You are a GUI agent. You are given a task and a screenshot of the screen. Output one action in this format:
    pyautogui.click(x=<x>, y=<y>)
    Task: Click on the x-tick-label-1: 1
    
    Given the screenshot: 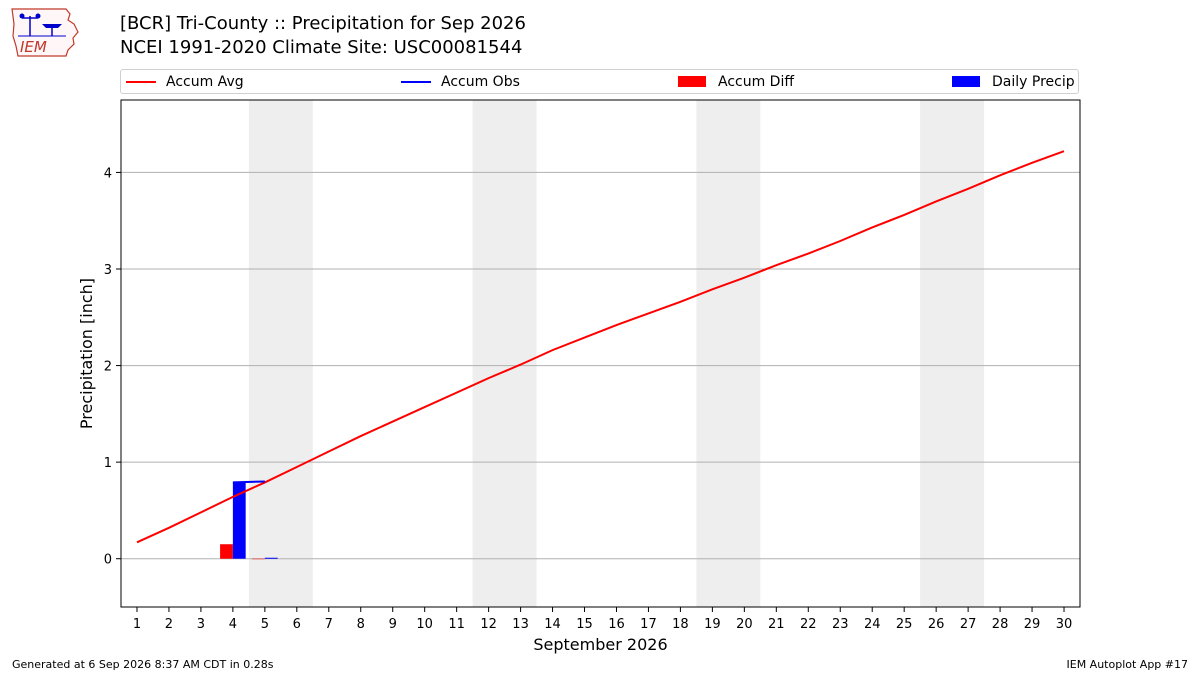 What is the action you would take?
    pyautogui.click(x=137, y=624)
    